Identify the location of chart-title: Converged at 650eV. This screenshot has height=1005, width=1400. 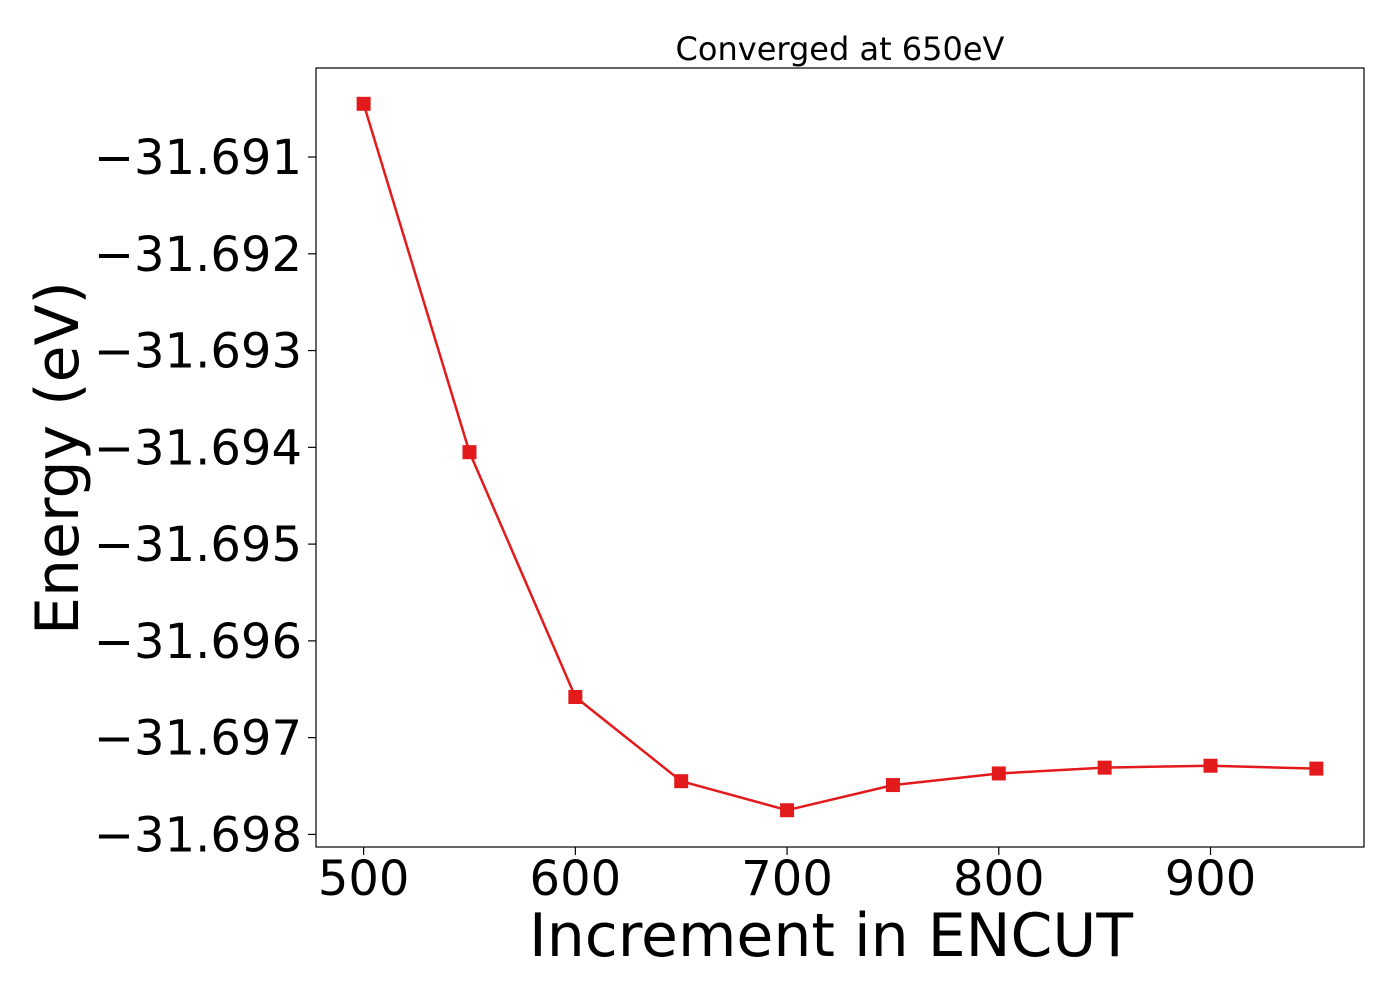
(840, 49).